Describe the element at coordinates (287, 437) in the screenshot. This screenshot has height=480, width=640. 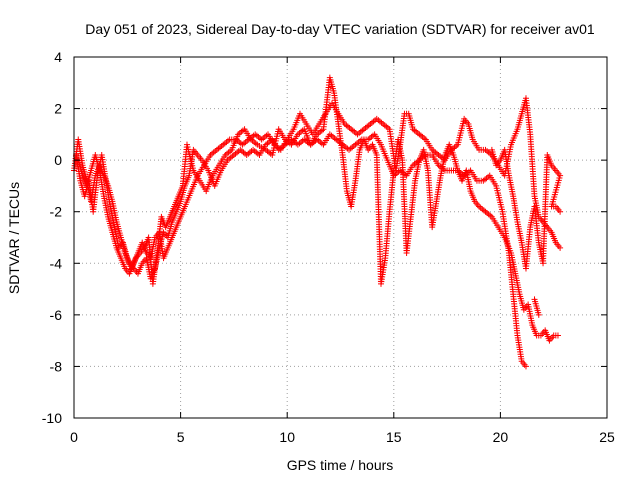
I see `x-tick-label: 10` at that location.